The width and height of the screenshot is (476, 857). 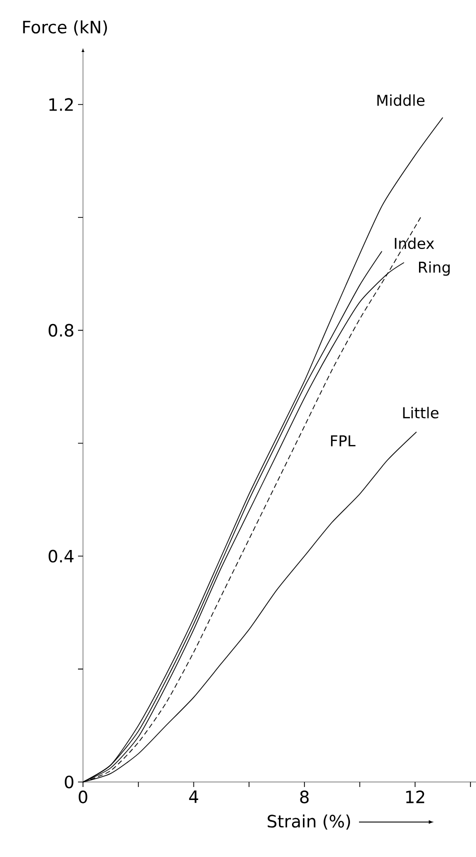 I want to click on series-label: Little, so click(x=420, y=412).